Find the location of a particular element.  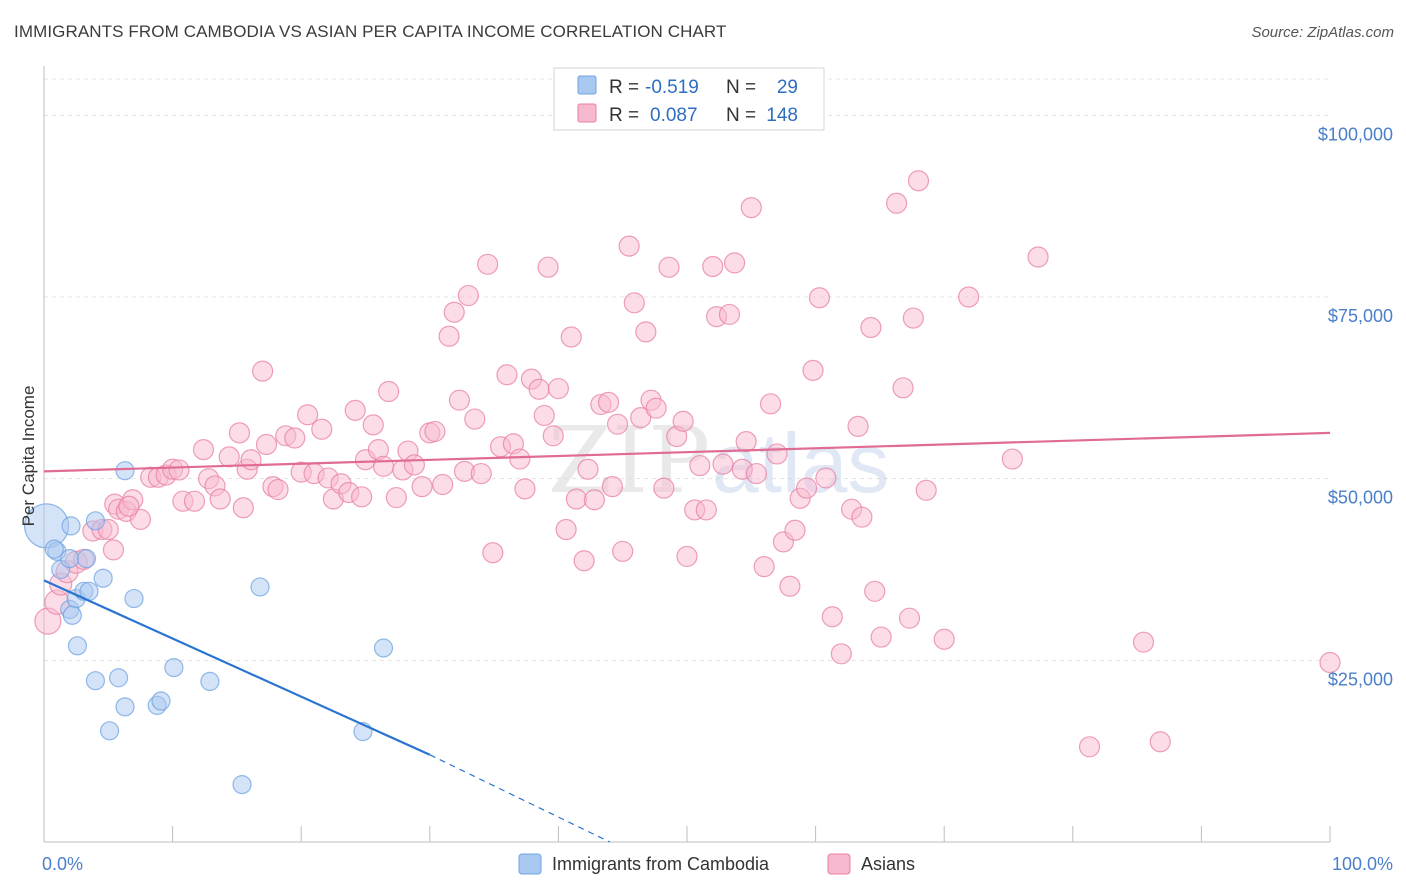

legend-swatch-asians is located at coordinates (587, 113).